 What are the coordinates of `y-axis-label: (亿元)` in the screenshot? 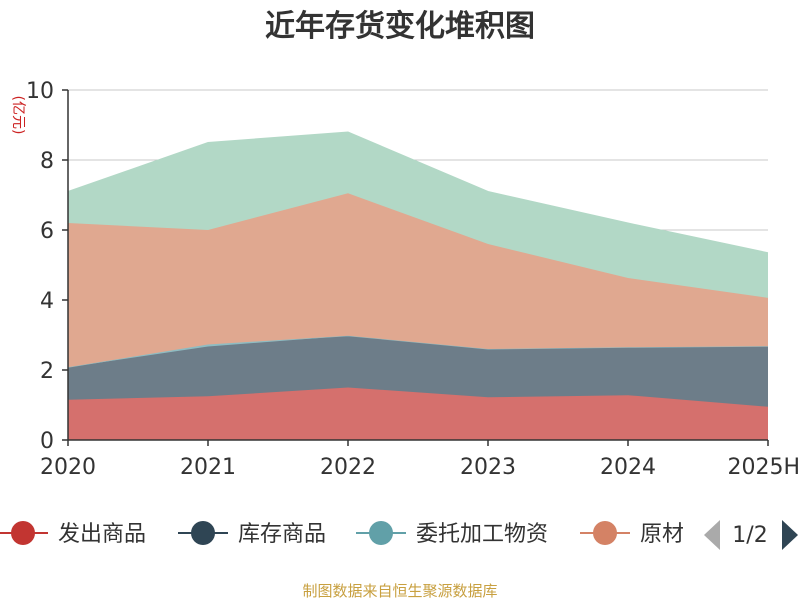 It's located at (18, 115).